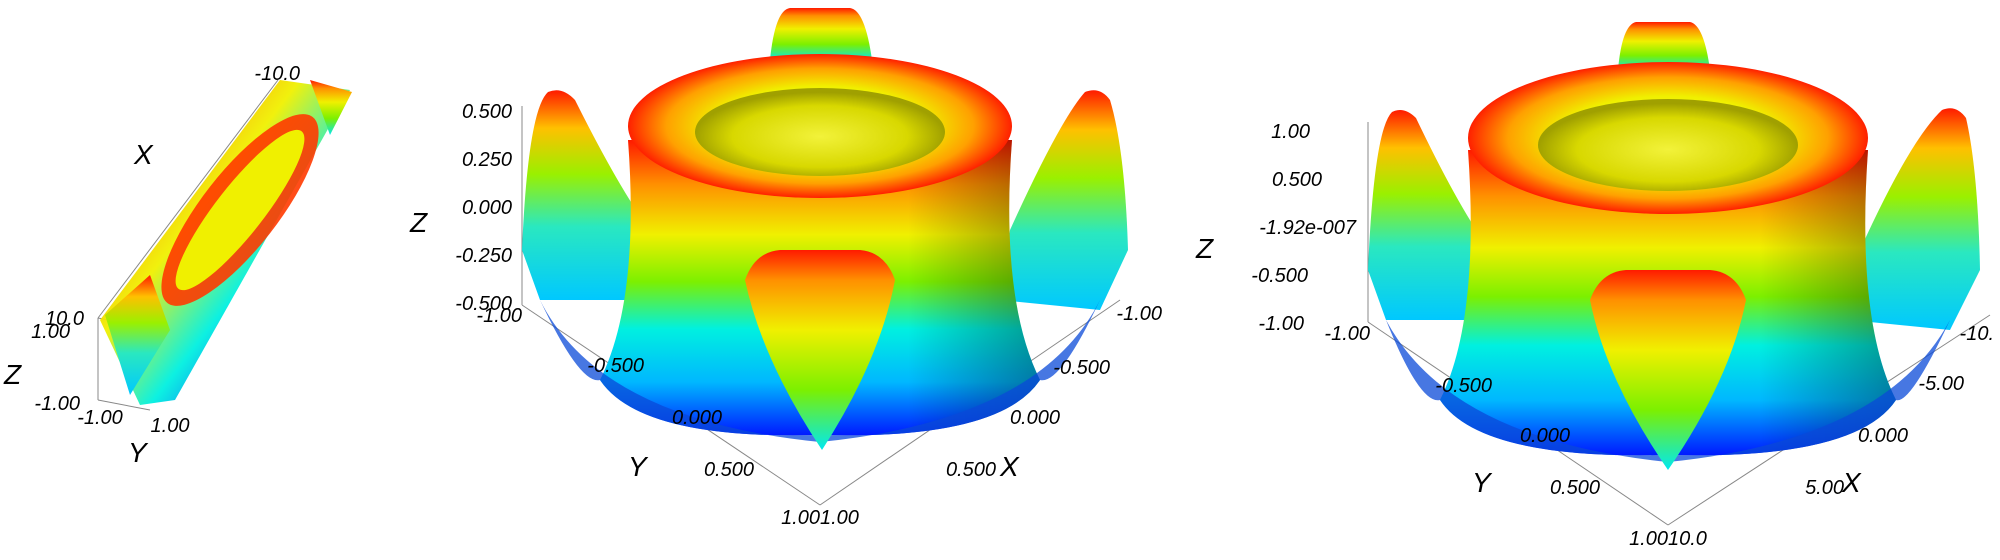  Describe the element at coordinates (1941, 384) in the screenshot. I see `x-tick-label: -5.00` at that location.